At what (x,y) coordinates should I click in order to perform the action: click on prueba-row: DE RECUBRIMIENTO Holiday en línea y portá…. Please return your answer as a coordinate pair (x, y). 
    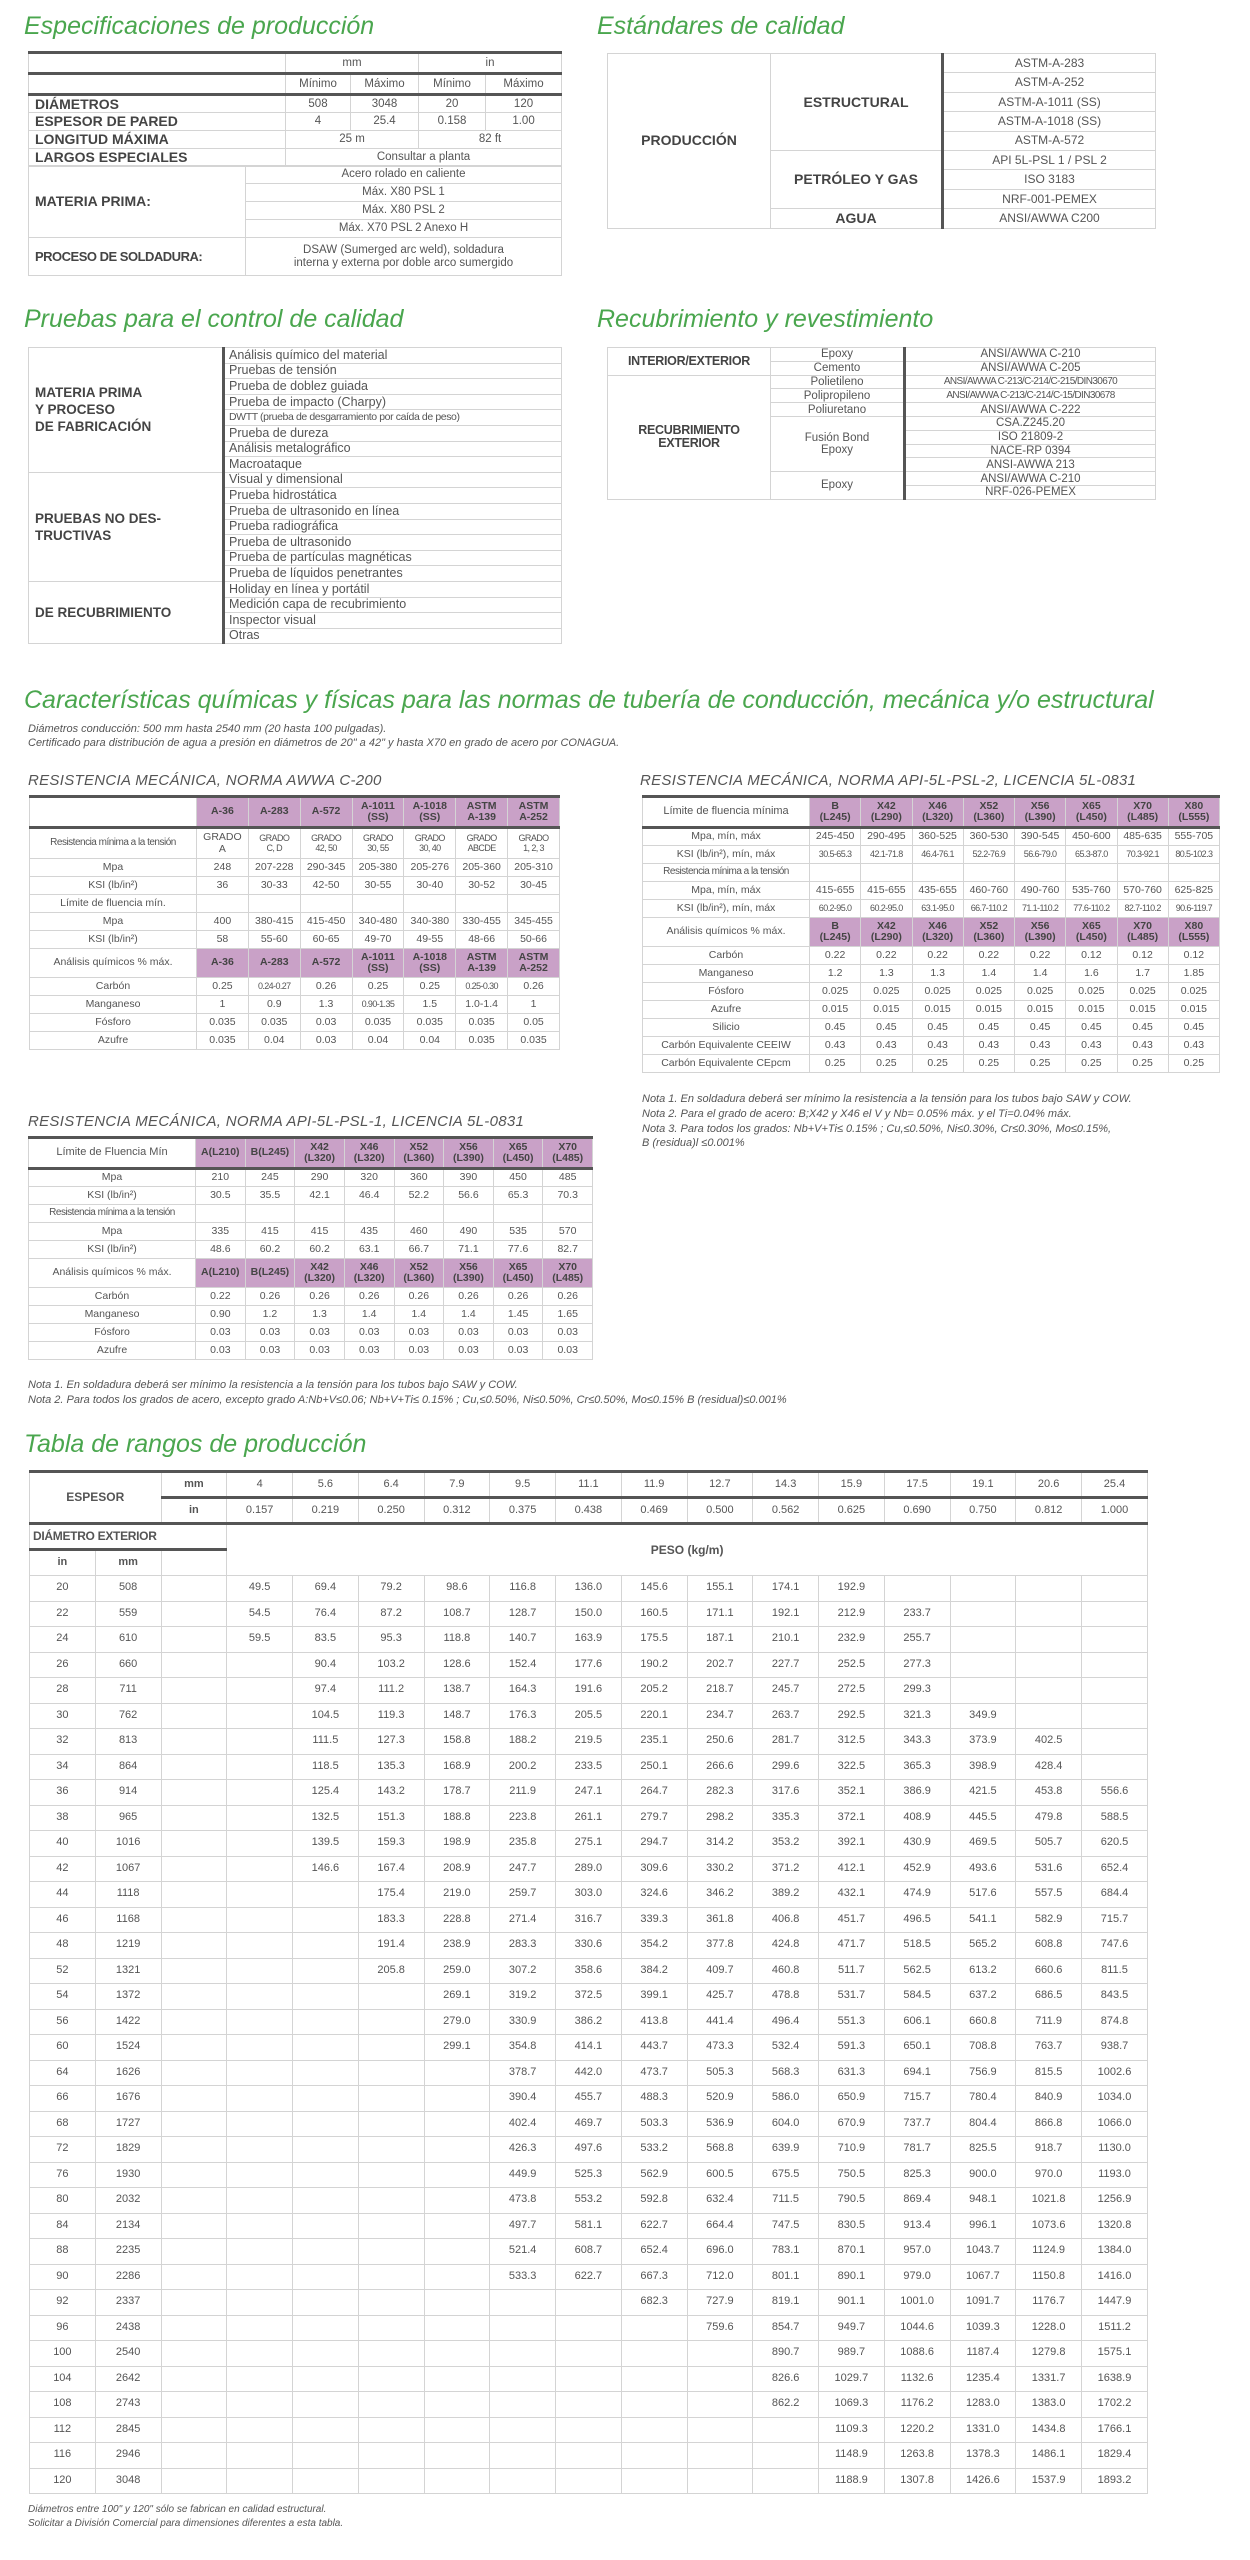
    Looking at the image, I should click on (295, 612).